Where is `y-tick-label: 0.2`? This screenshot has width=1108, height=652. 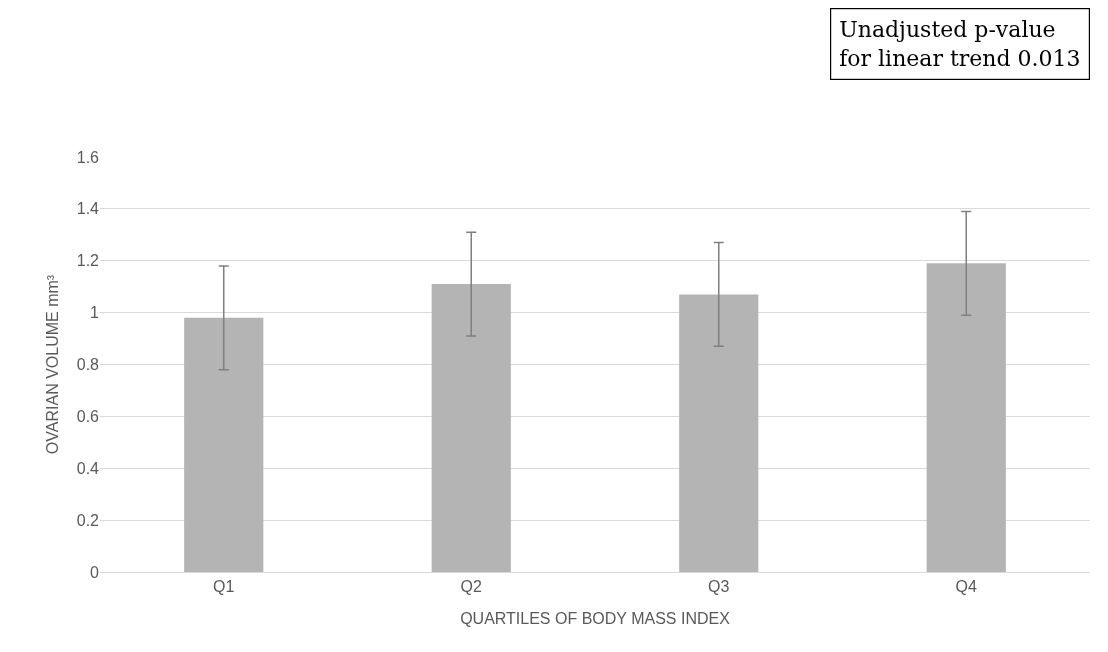
y-tick-label: 0.2 is located at coordinates (88, 520).